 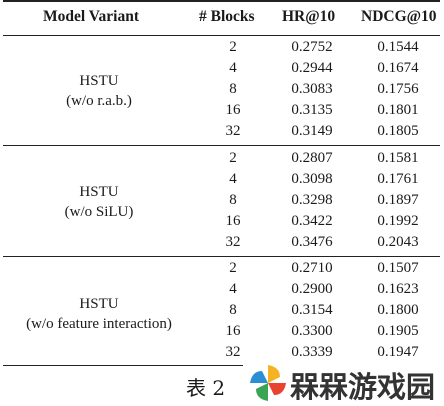 I want to click on variant-label: HSTU (w/o r.a.b.), so click(x=99, y=91).